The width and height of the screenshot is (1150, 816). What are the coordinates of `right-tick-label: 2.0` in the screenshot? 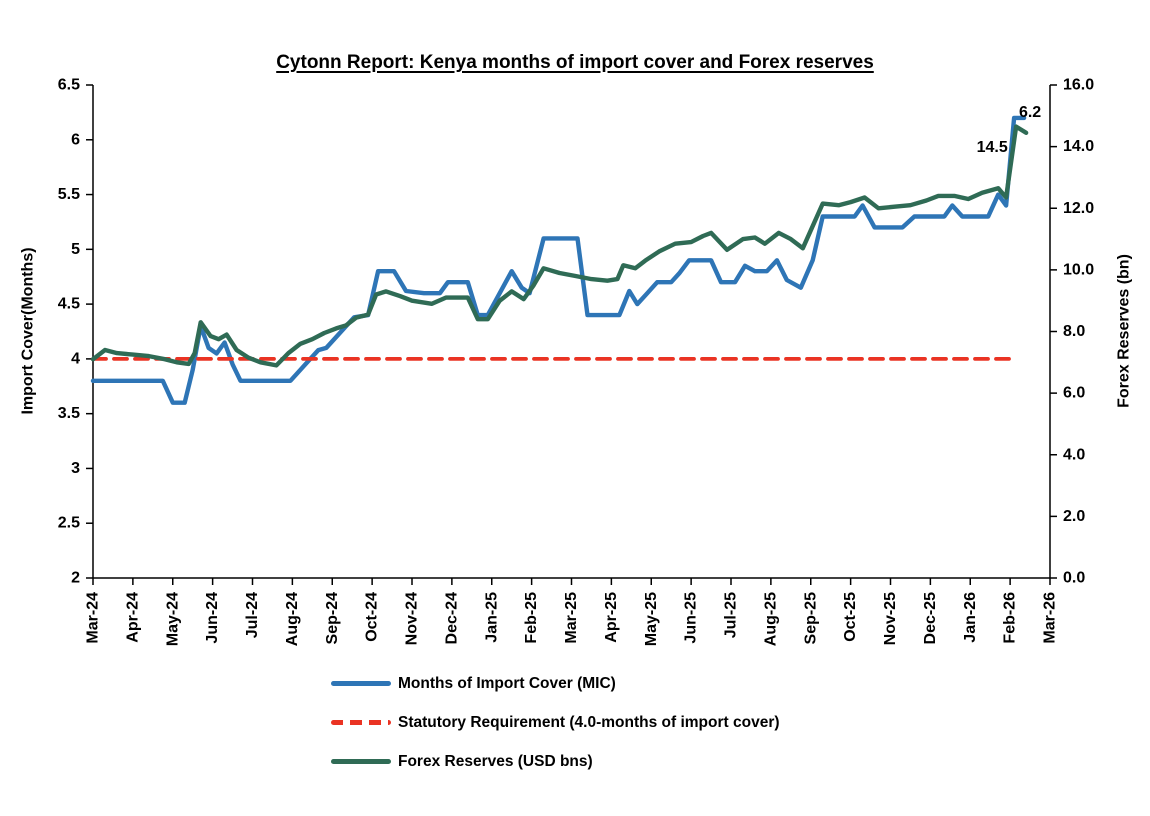 It's located at (1074, 516).